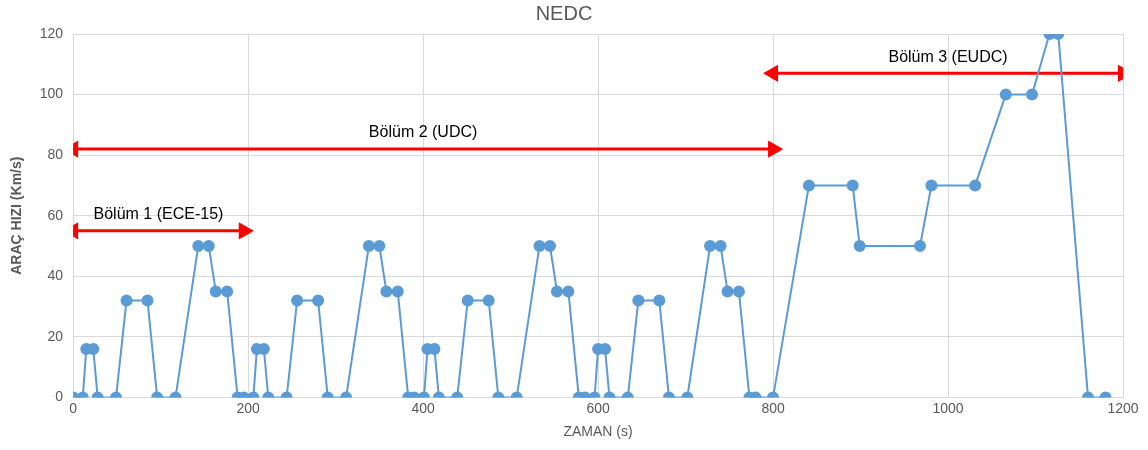  Describe the element at coordinates (51, 32) in the screenshot. I see `y-tick-label: 120` at that location.